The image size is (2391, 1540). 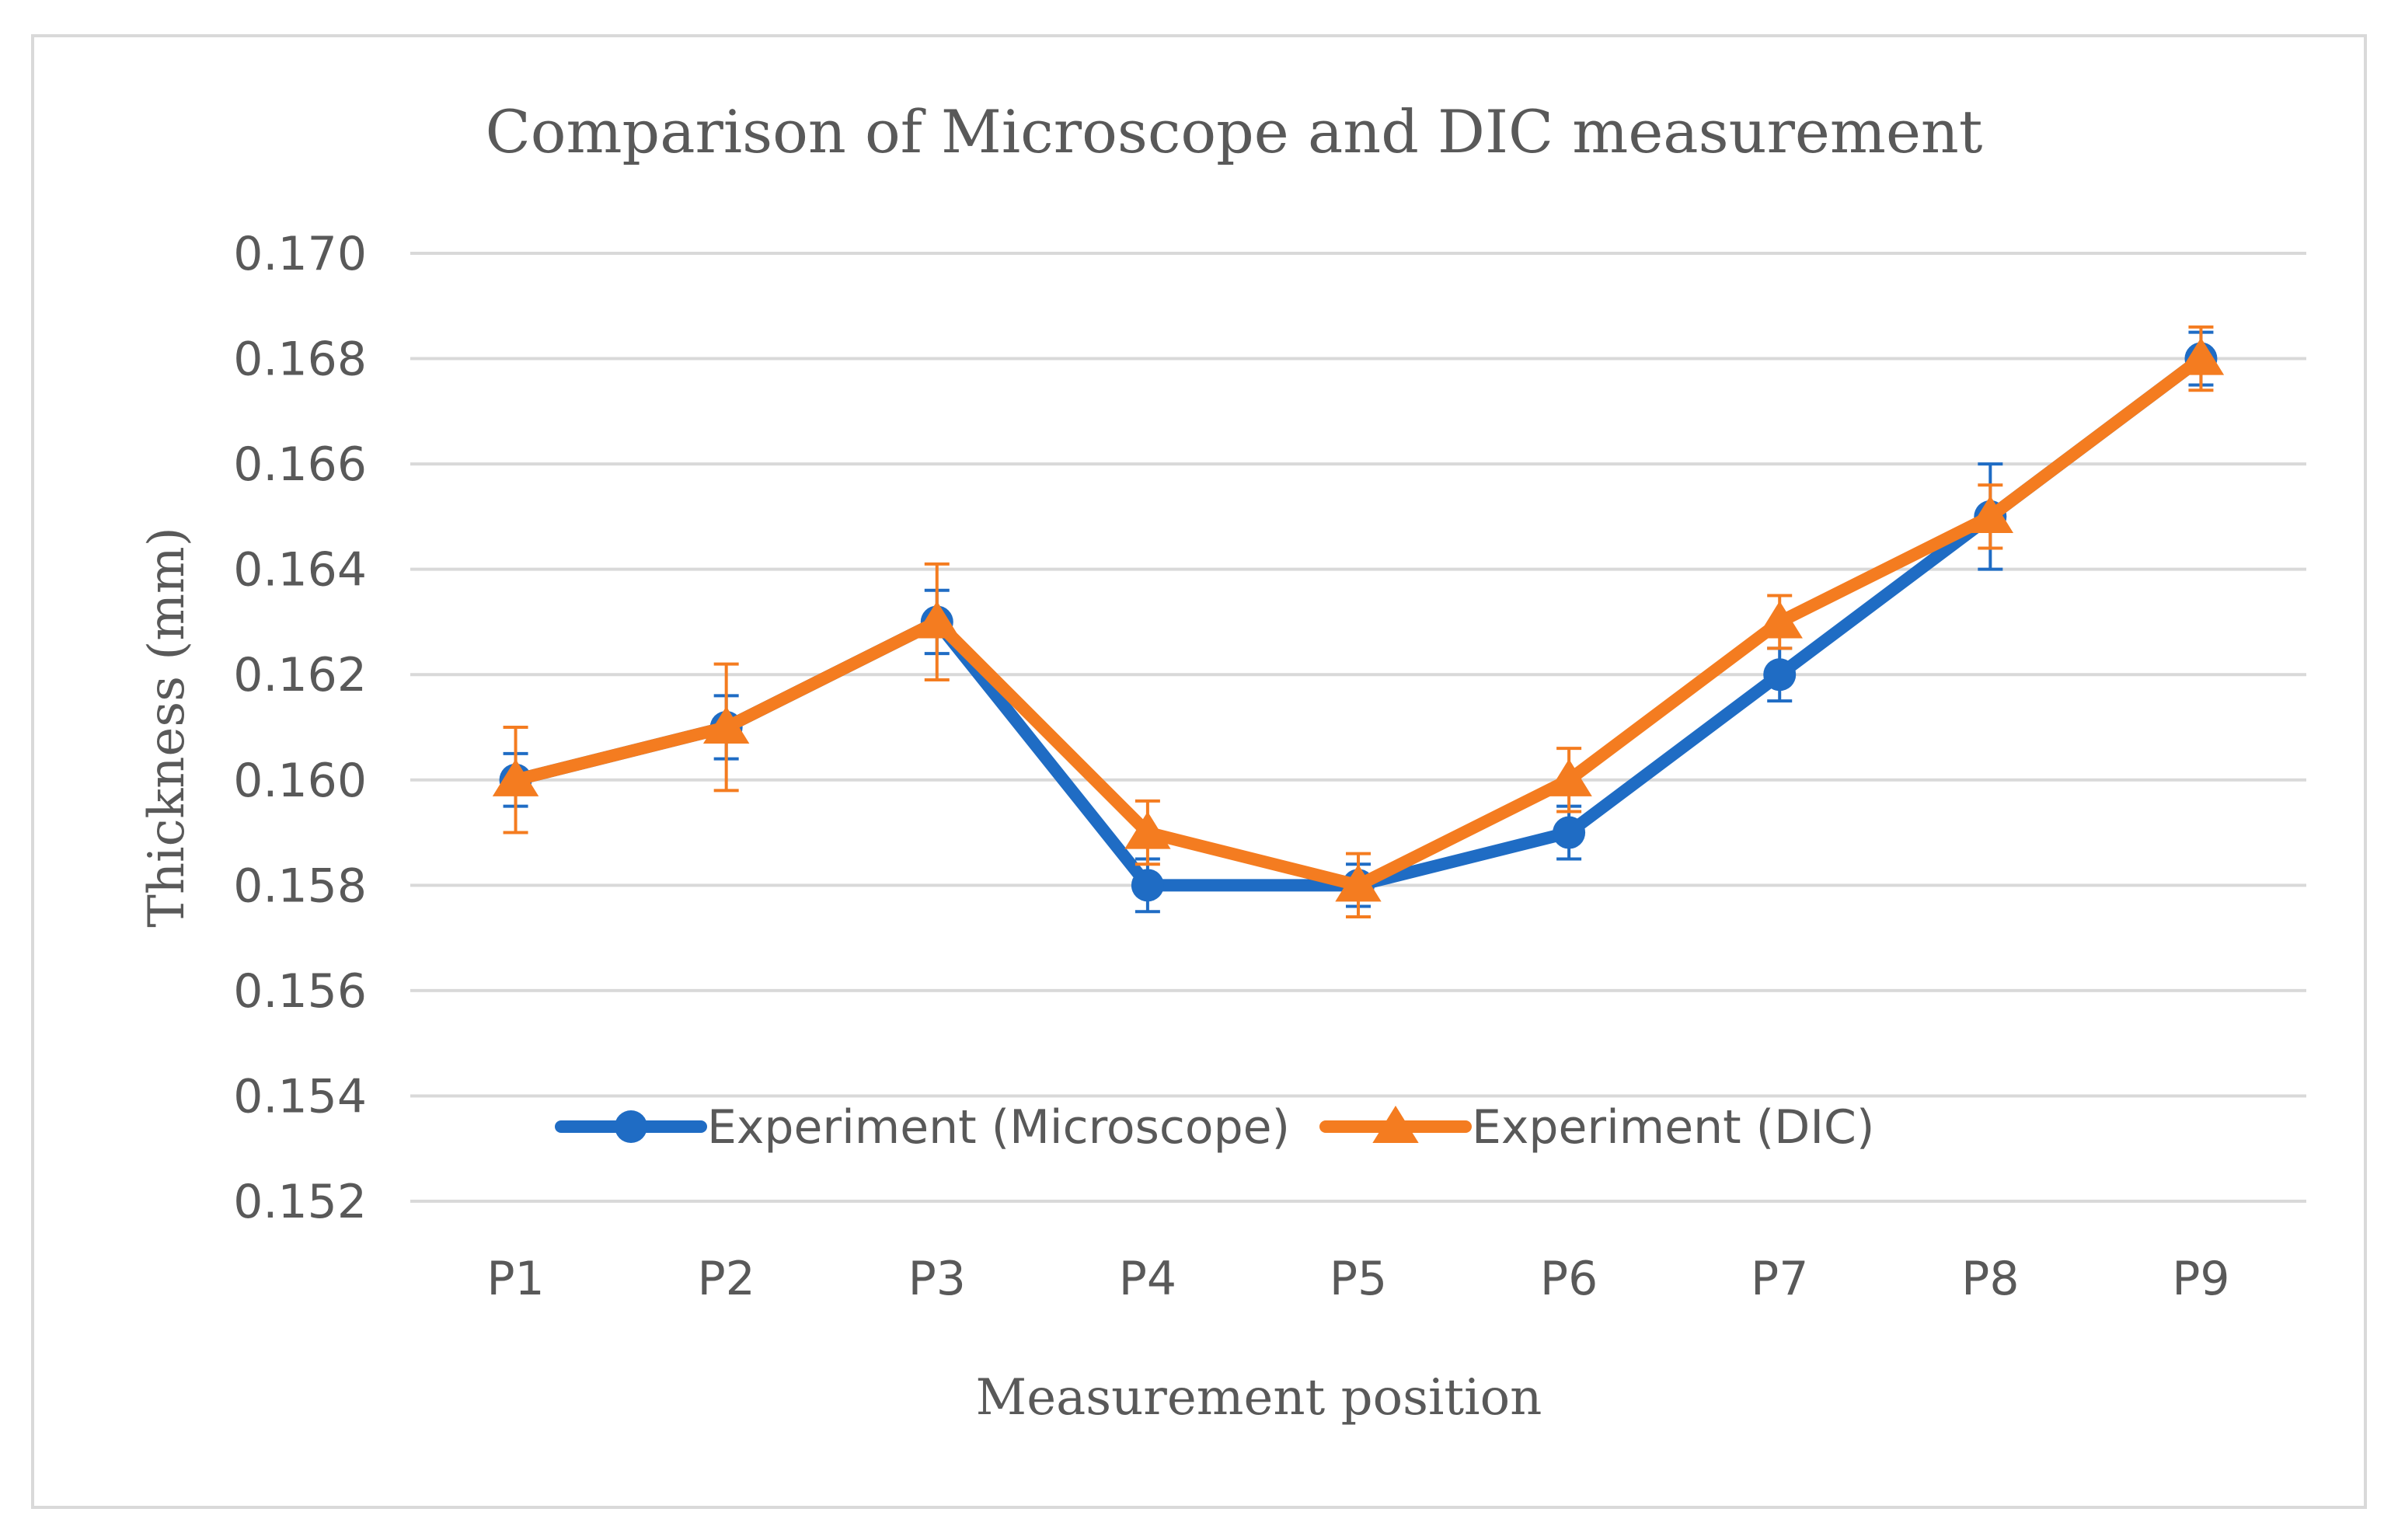 I want to click on x-tick-label: P5, so click(x=1358, y=1279).